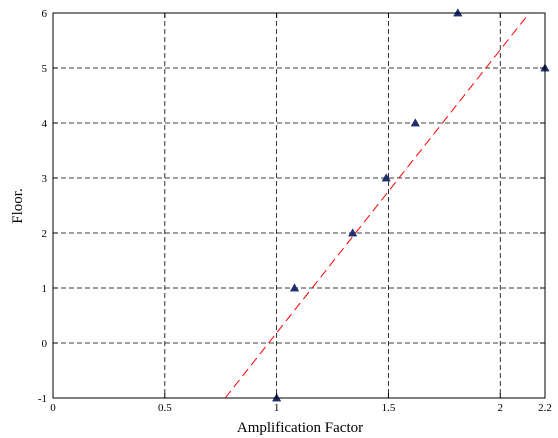 The height and width of the screenshot is (438, 558). I want to click on x-axis-label: Amplification Factor, so click(300, 428).